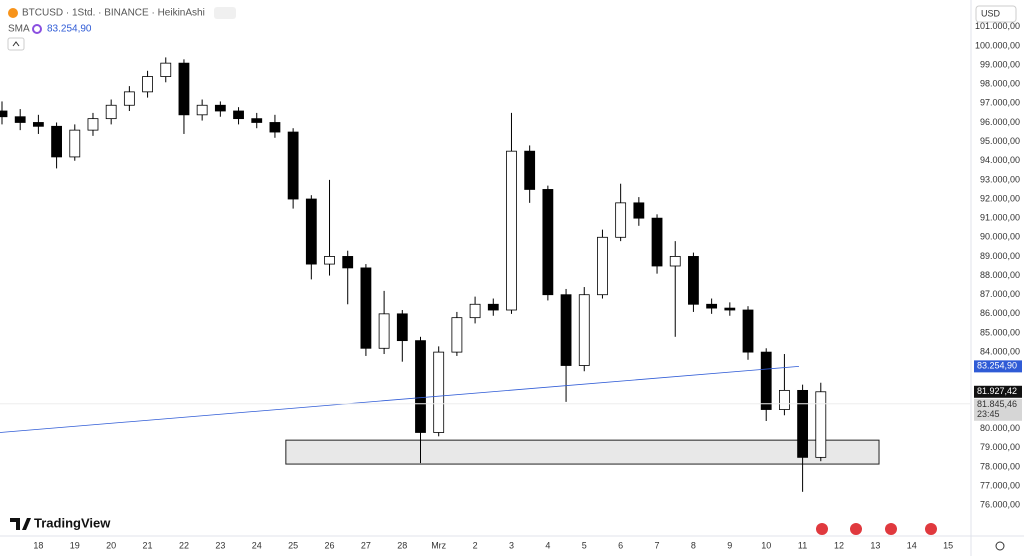 The width and height of the screenshot is (1024, 556). I want to click on x-tick-label: 18, so click(38, 545).